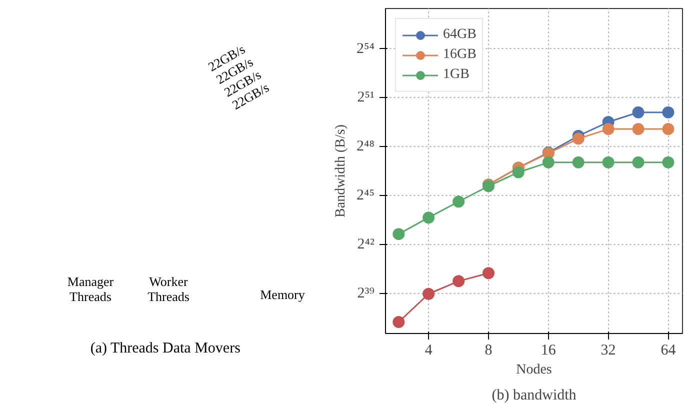 This screenshot has height=408, width=696. Describe the element at coordinates (365, 146) in the screenshot. I see `y-tick-label: 2⁴⁸` at that location.